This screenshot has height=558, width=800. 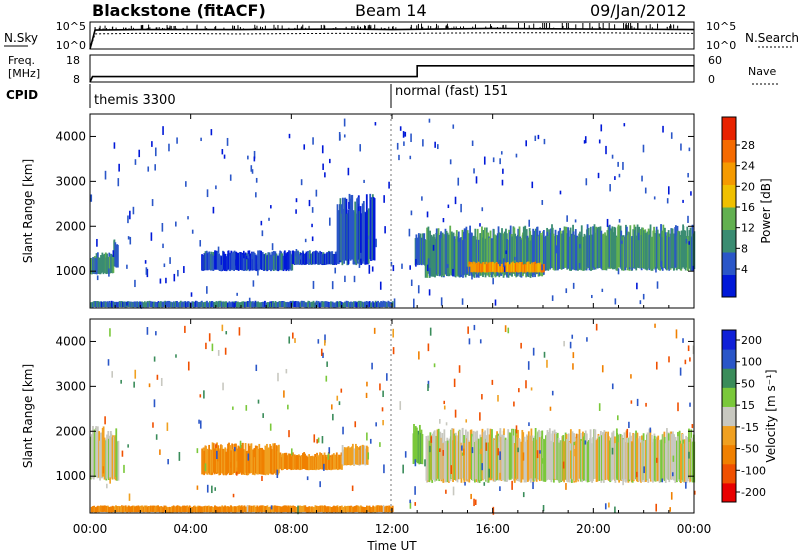 What do you see at coordinates (748, 383) in the screenshot?
I see `colorbar-tick-label: 50` at bounding box center [748, 383].